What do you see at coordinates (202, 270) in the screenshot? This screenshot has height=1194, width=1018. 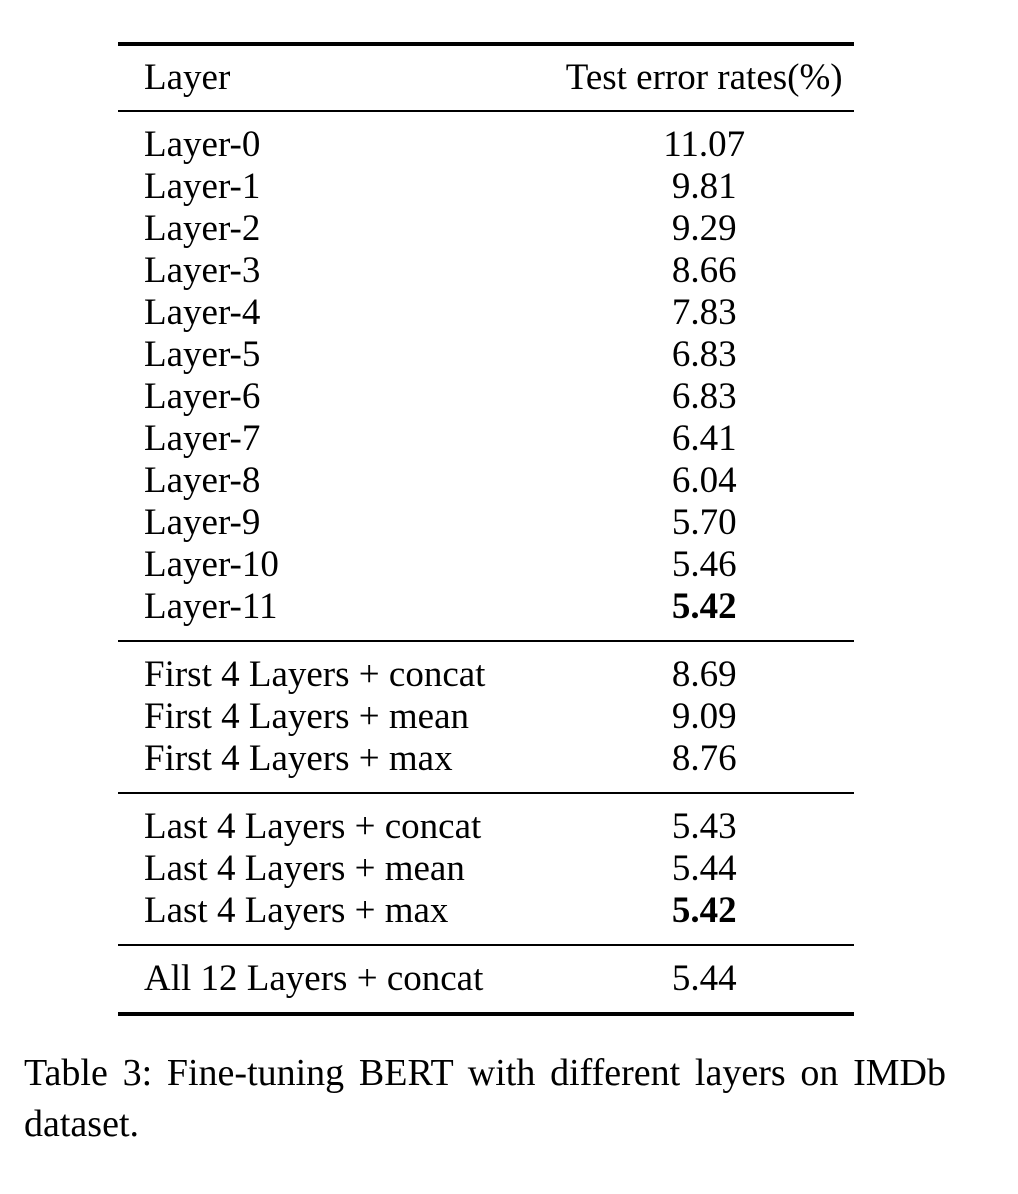 I see `row-layer-label: Layer-3` at bounding box center [202, 270].